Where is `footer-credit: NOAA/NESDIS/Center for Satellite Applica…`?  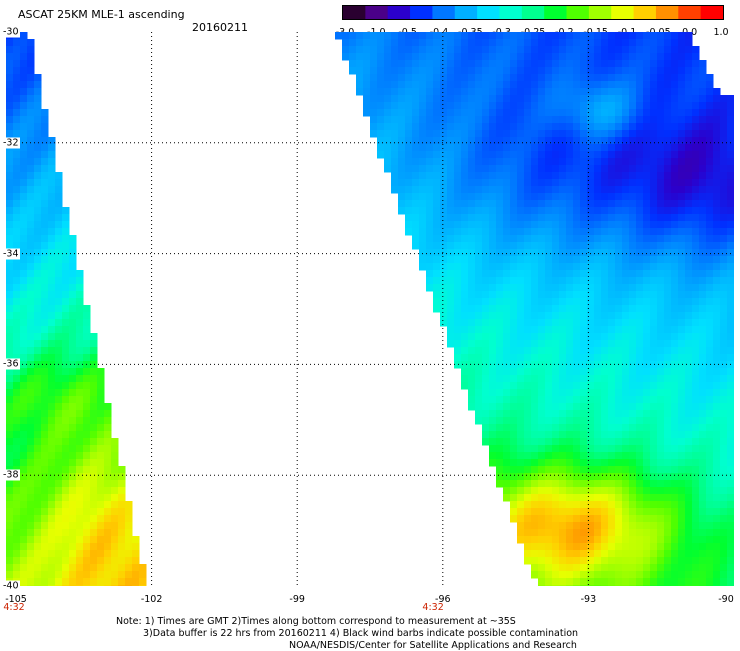
footer-credit: NOAA/NESDIS/Center for Satellite Applica… is located at coordinates (433, 645).